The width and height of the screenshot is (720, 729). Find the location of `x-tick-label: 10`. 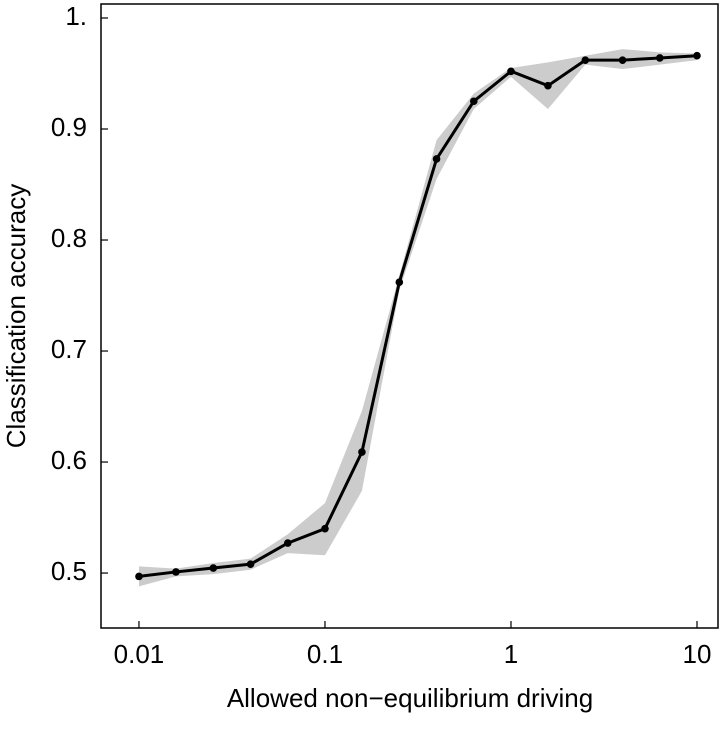

x-tick-label: 10 is located at coordinates (697, 654).